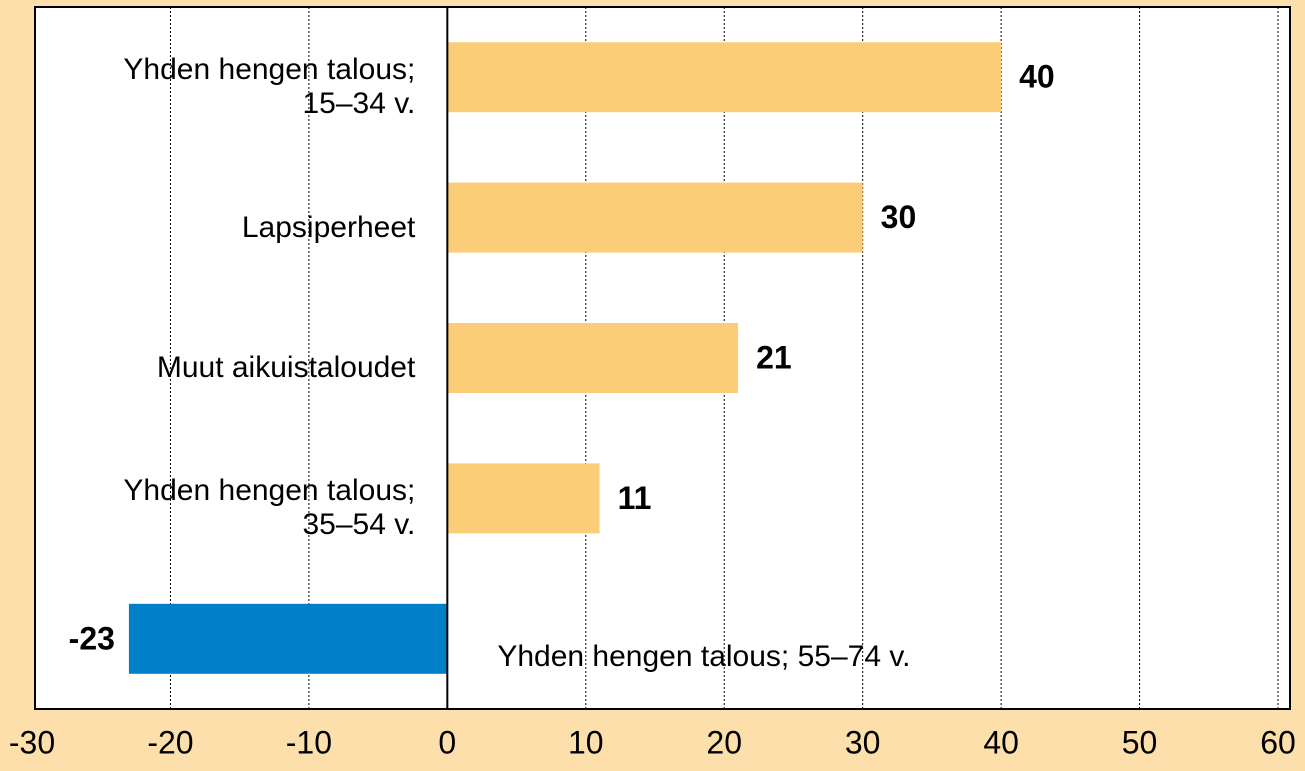 This screenshot has width=1305, height=771. I want to click on x-tick-label: 60, so click(1278, 742).